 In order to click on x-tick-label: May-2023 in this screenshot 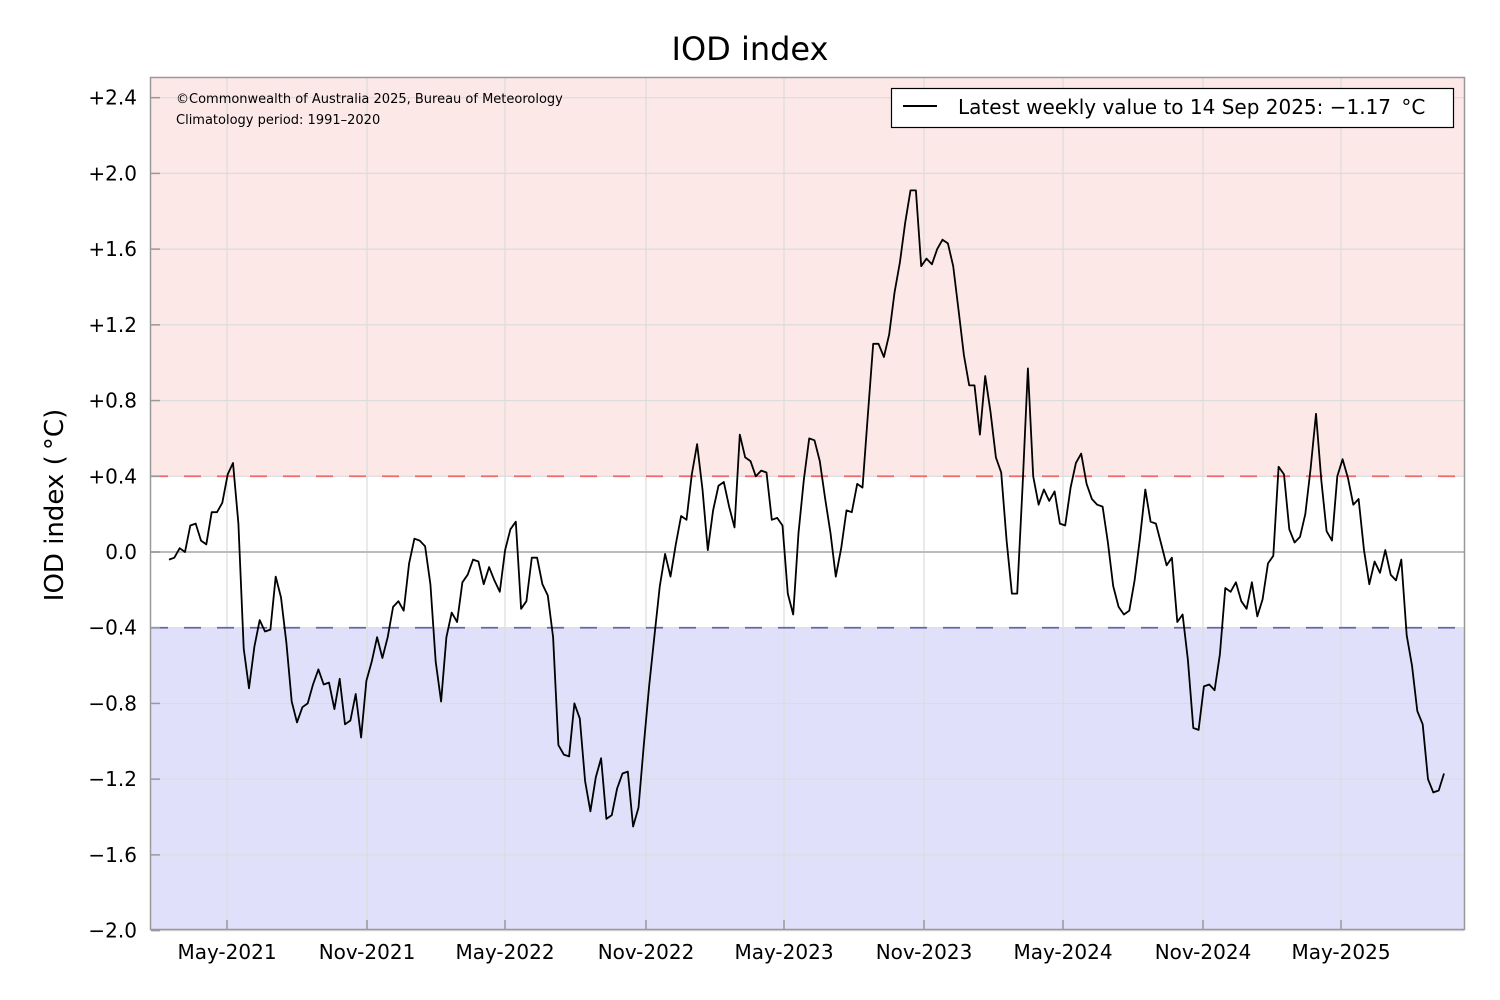, I will do `click(783, 952)`.